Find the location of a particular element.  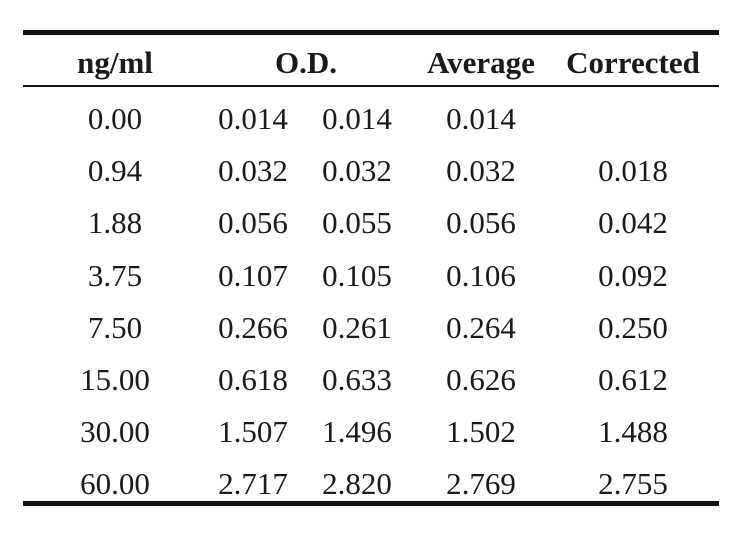

header-od: O.D. is located at coordinates (306, 62).